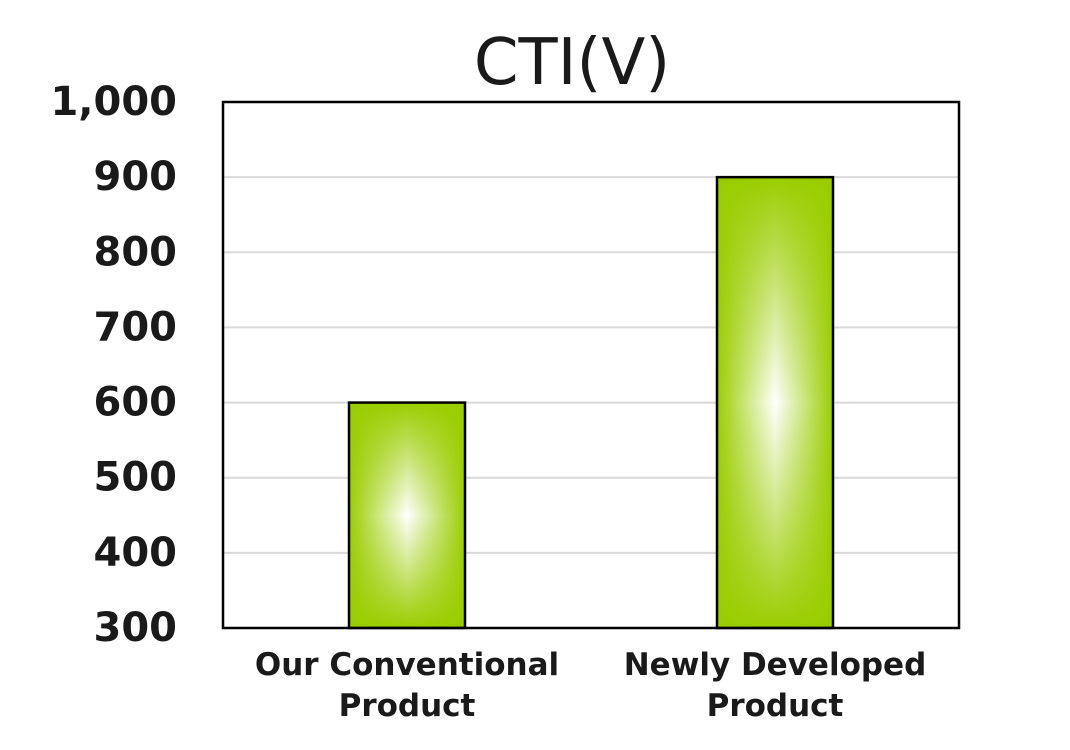 The image size is (1070, 750). I want to click on y-tick-label: 800, so click(136, 252).